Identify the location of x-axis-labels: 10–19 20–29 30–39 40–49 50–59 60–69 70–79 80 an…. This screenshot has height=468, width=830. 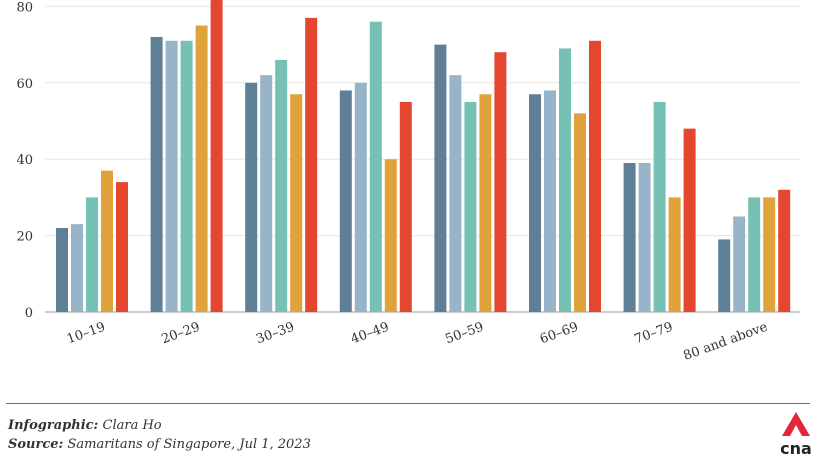
(417, 342).